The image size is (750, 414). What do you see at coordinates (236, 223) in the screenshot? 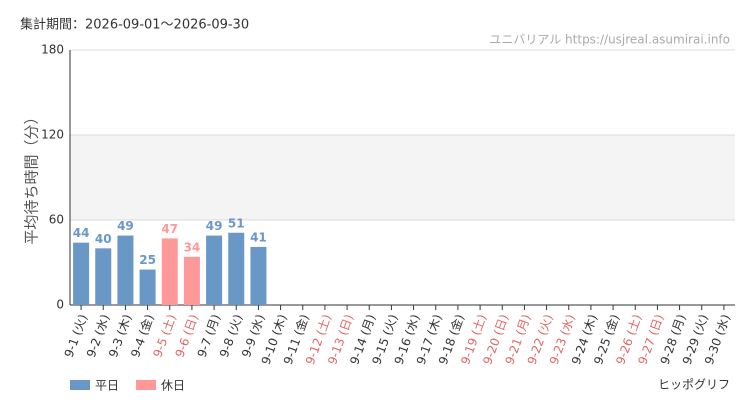
I see `value-label: 51` at bounding box center [236, 223].